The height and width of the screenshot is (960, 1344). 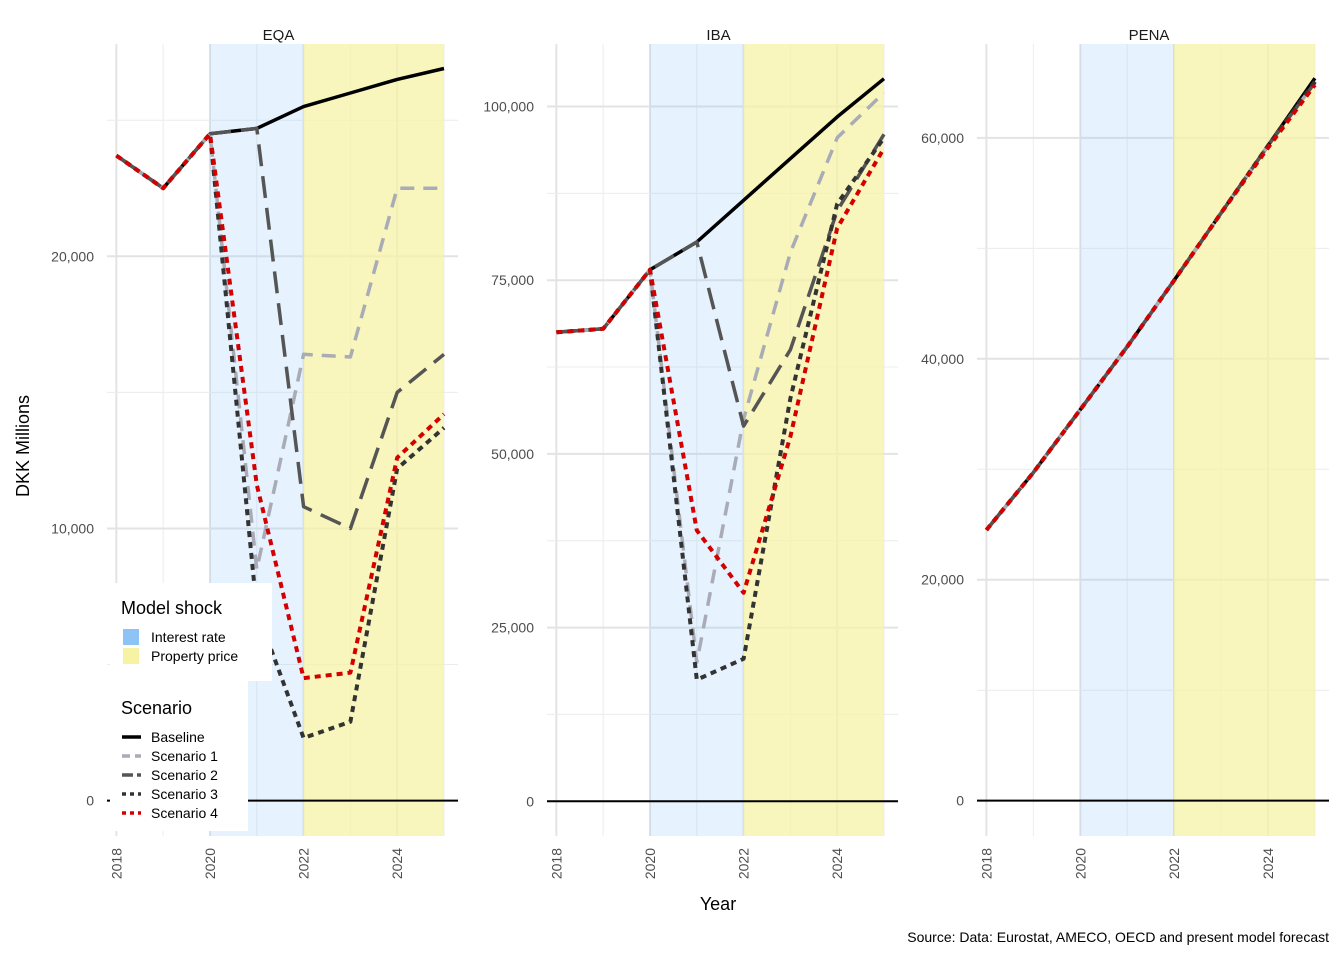 What do you see at coordinates (188, 637) in the screenshot?
I see `legend-label-interest-rate: Interest rate` at bounding box center [188, 637].